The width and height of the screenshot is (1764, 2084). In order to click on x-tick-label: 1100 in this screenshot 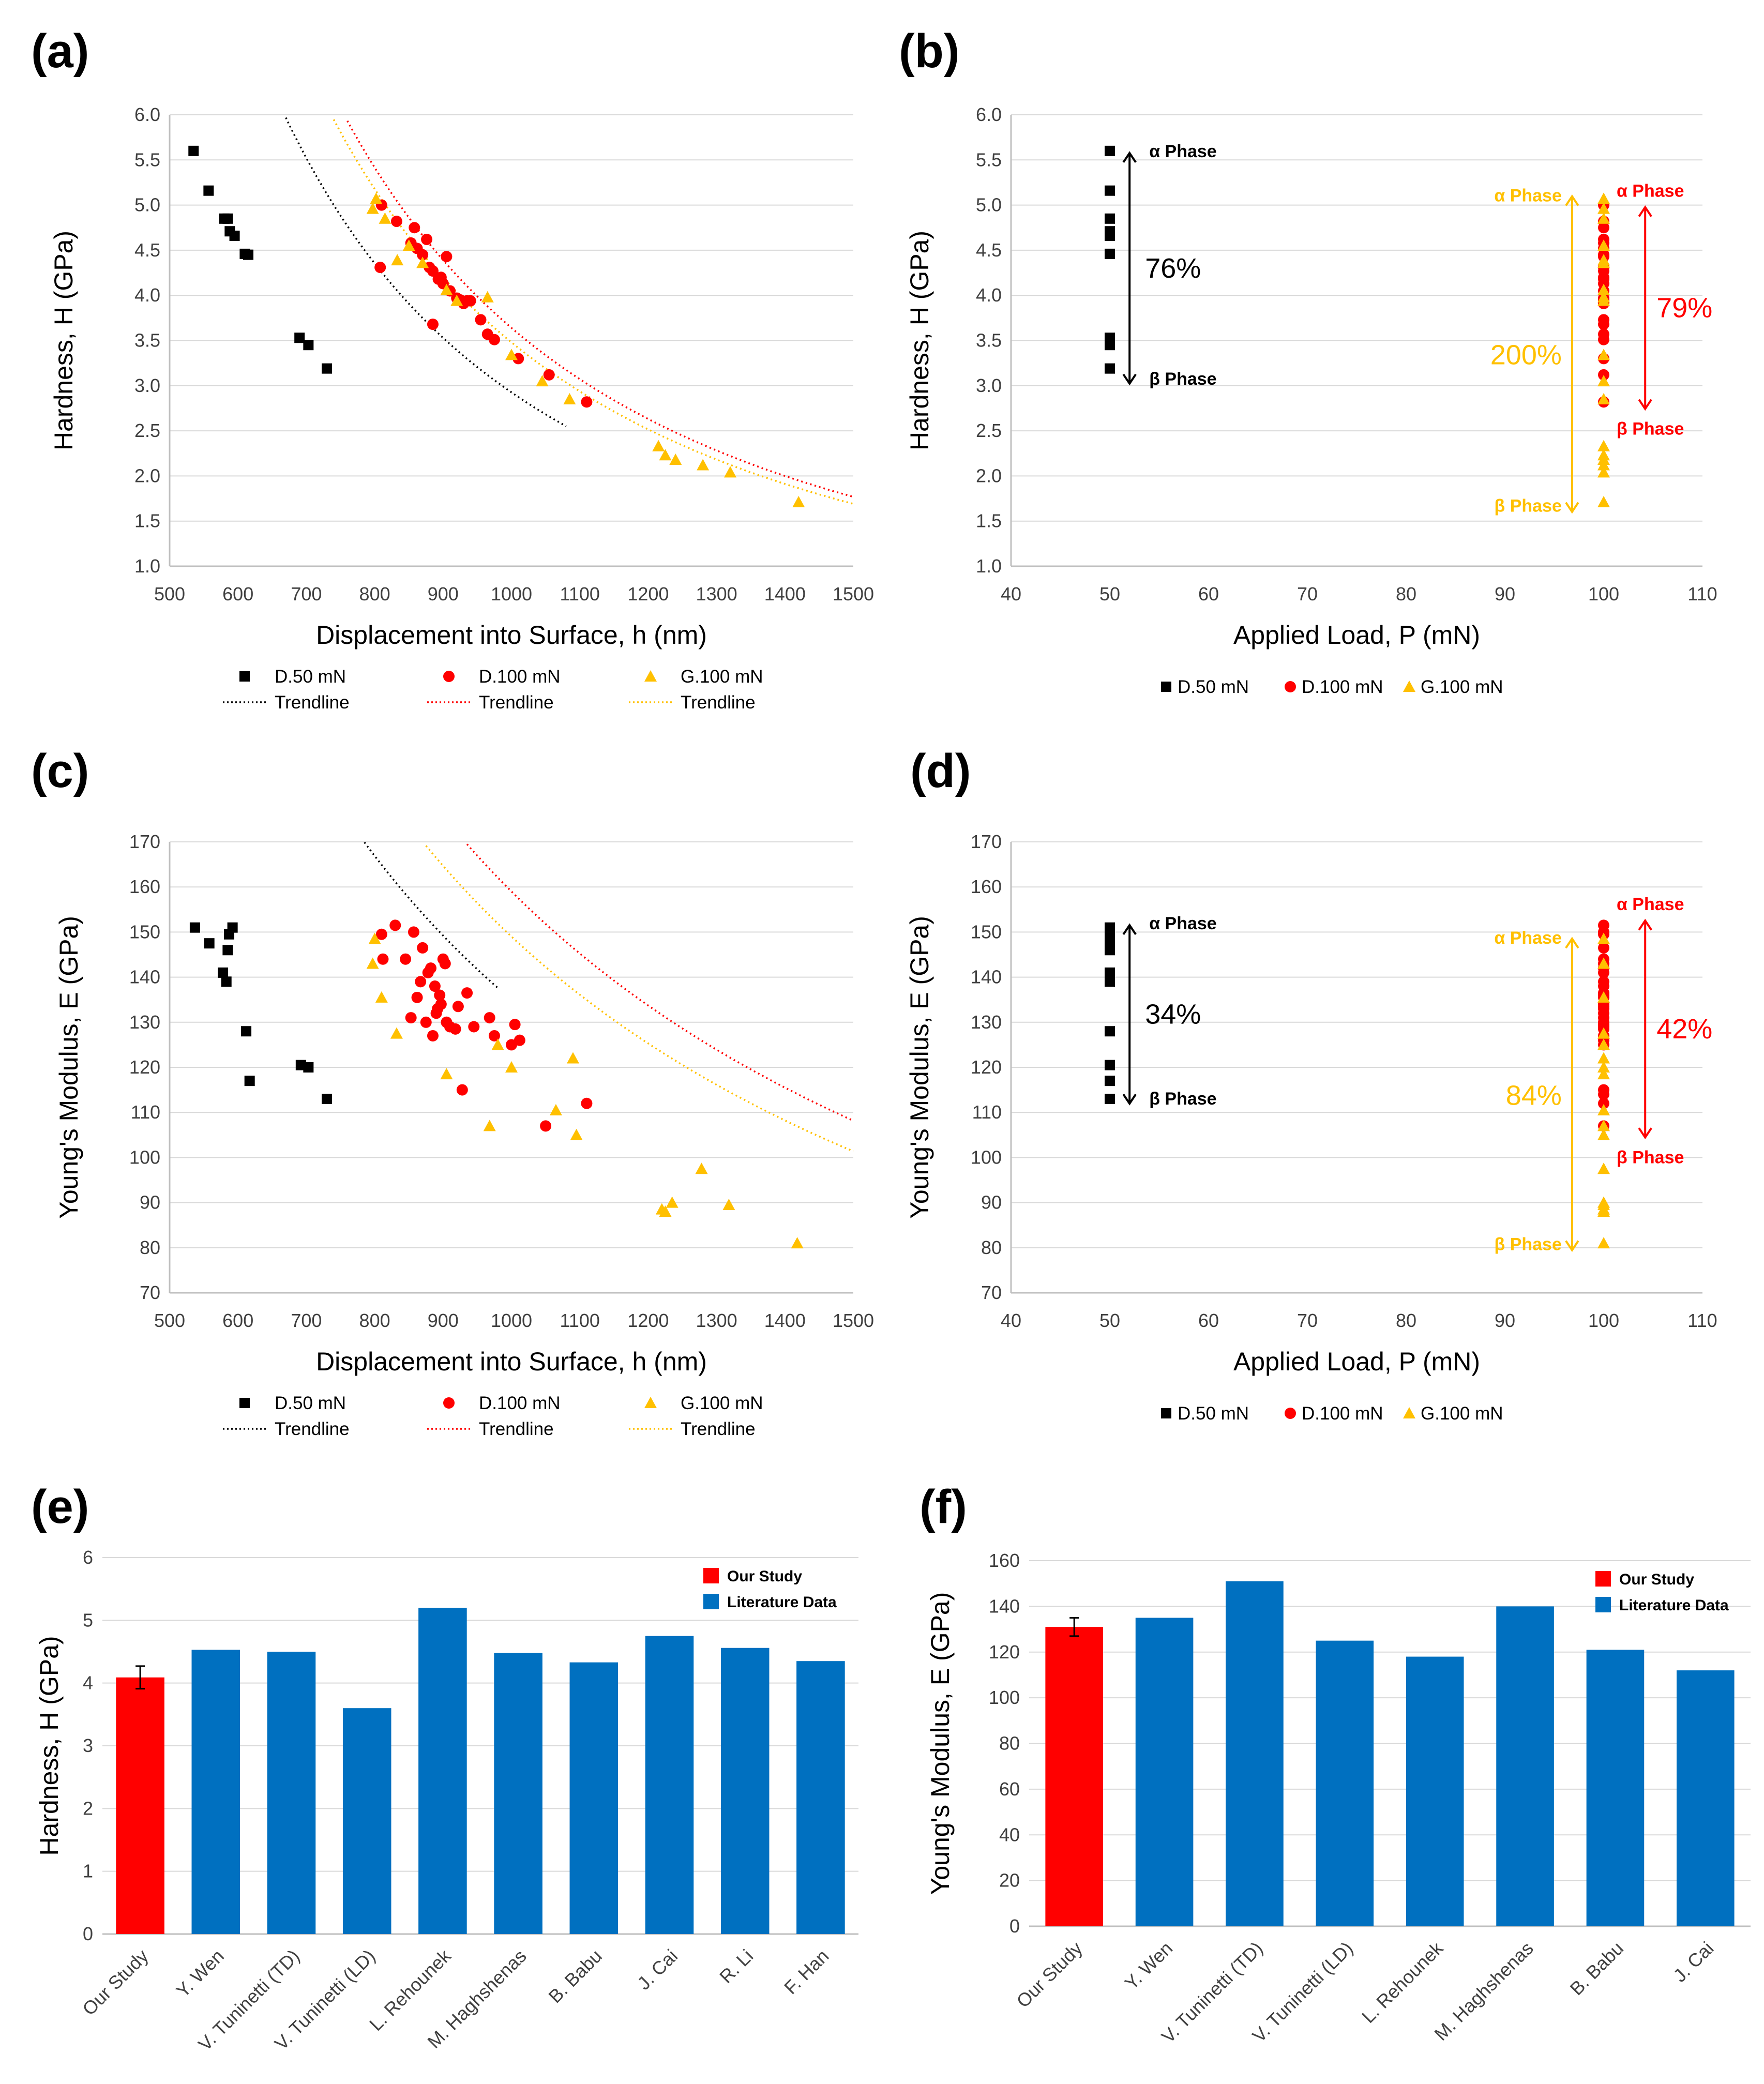, I will do `click(579, 1320)`.